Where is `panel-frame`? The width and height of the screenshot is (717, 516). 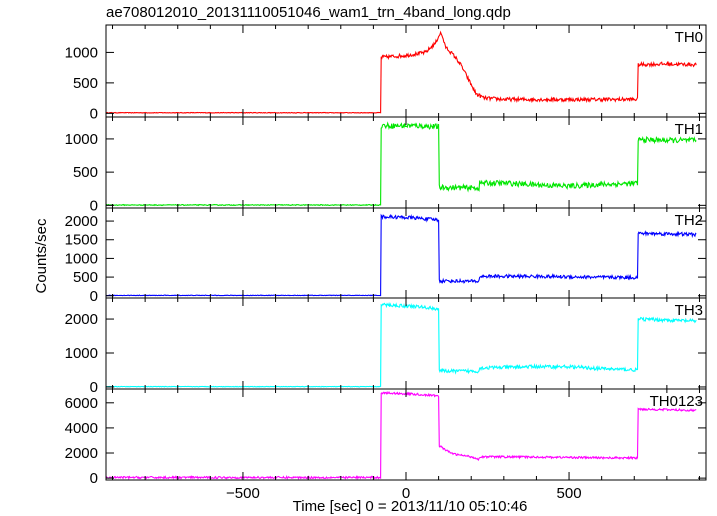
panel-frame is located at coordinates (406, 253).